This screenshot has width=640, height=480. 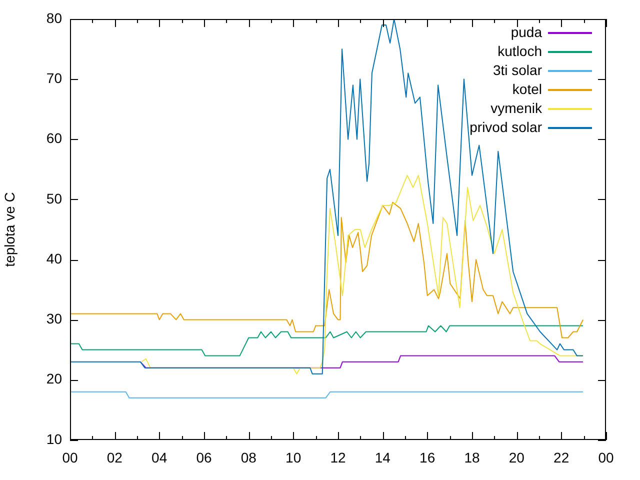 I want to click on legend-label: kotel, so click(x=527, y=88).